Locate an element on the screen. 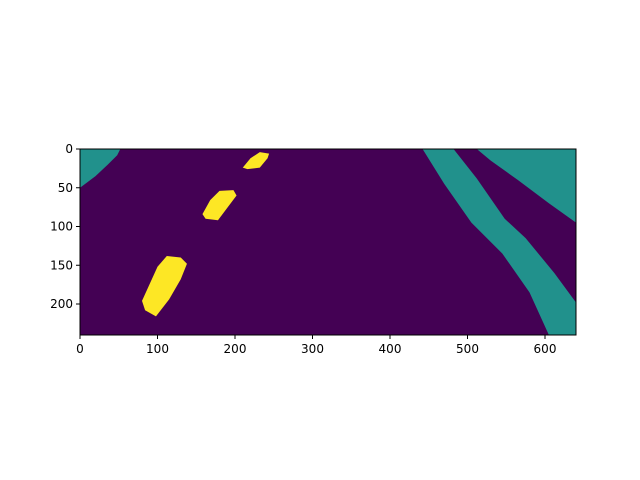 The image size is (640, 480). x-axis-ticks: 0 100 200 300 400 500 600 is located at coordinates (316, 345).